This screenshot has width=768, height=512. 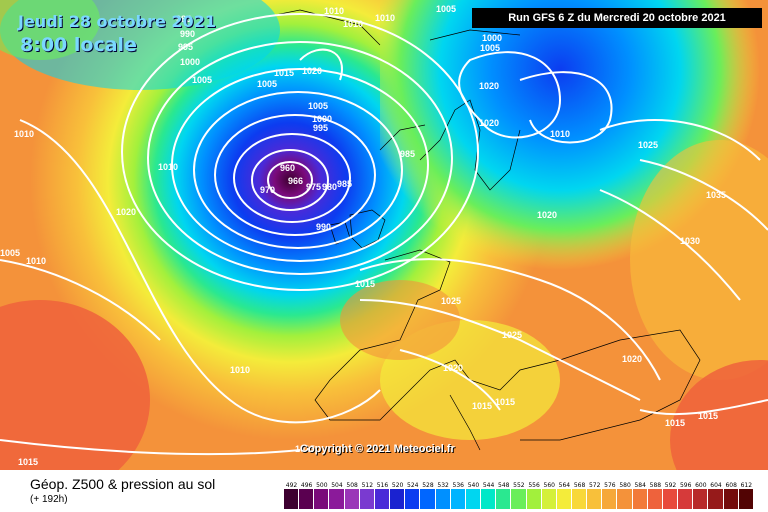 What do you see at coordinates (716, 485) in the screenshot?
I see `scale-label: 604` at bounding box center [716, 485].